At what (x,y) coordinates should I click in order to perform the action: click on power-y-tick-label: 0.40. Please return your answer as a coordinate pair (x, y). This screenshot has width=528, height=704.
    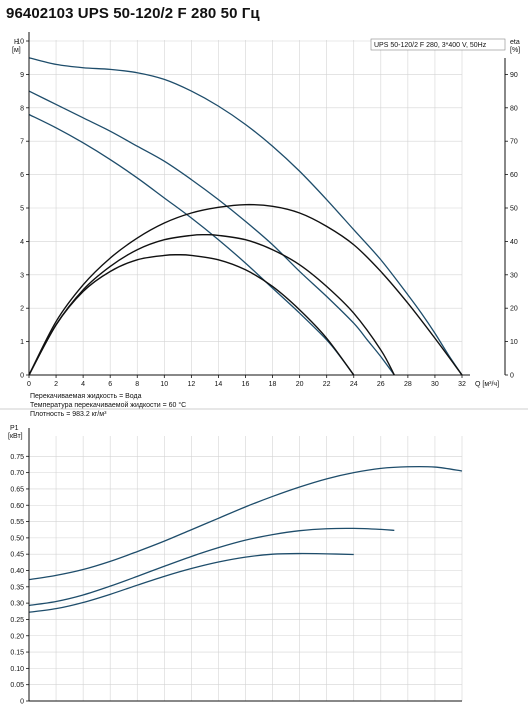
    Looking at the image, I should click on (17, 571).